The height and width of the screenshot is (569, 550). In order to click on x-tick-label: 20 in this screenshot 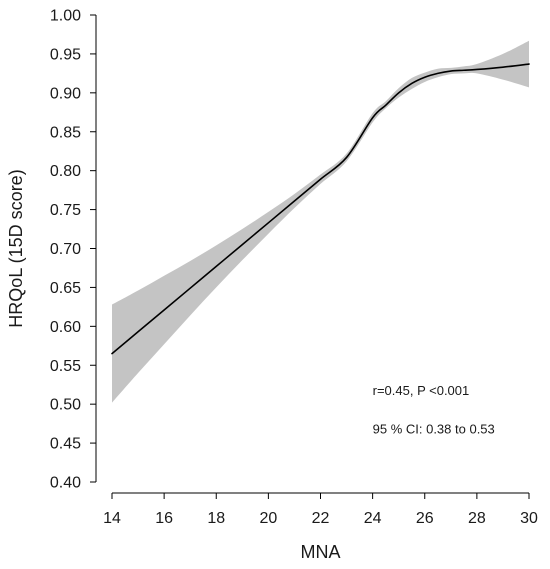, I will do `click(268, 518)`.